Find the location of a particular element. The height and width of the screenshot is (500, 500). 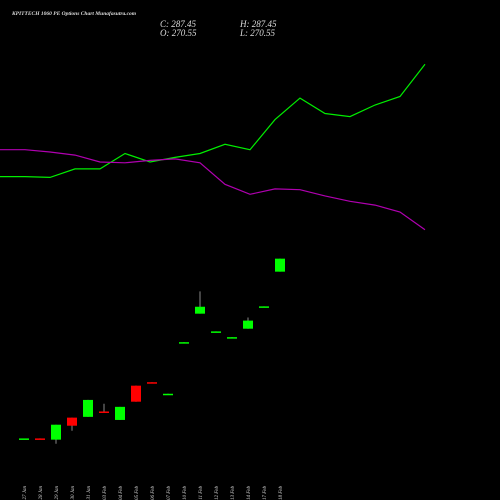

line-series is located at coordinates (213, 190).